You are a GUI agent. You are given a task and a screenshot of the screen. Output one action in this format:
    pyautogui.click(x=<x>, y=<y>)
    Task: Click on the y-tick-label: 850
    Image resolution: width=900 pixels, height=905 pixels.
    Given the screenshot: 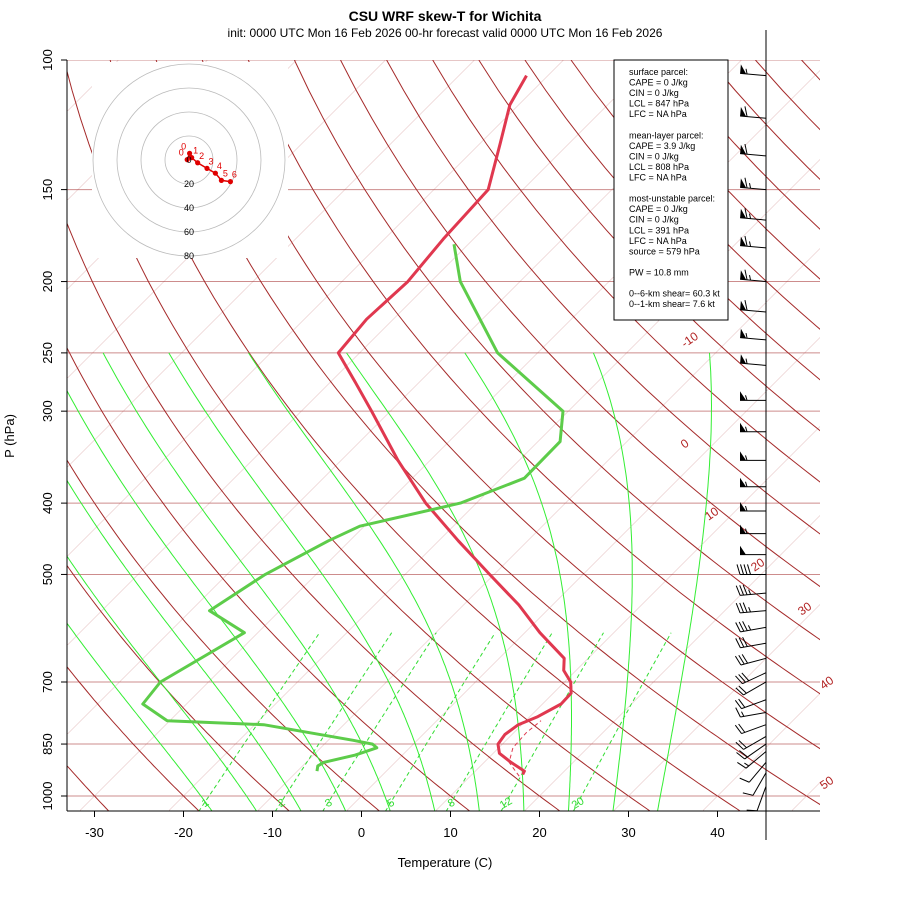 What is the action you would take?
    pyautogui.click(x=47, y=744)
    